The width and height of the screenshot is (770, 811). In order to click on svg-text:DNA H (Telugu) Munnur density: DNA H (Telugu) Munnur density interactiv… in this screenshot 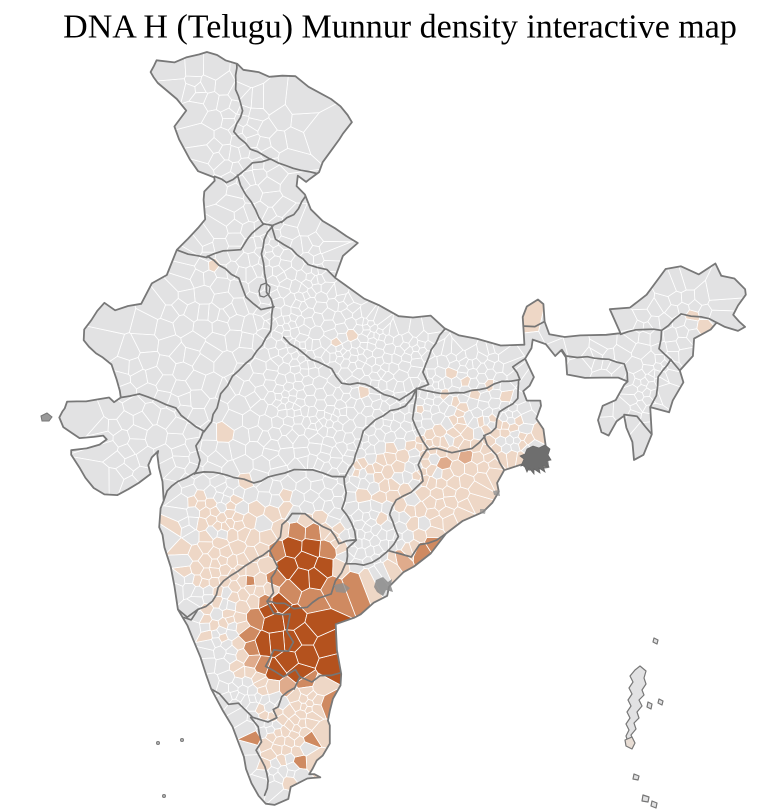, I will do `click(400, 27)`.